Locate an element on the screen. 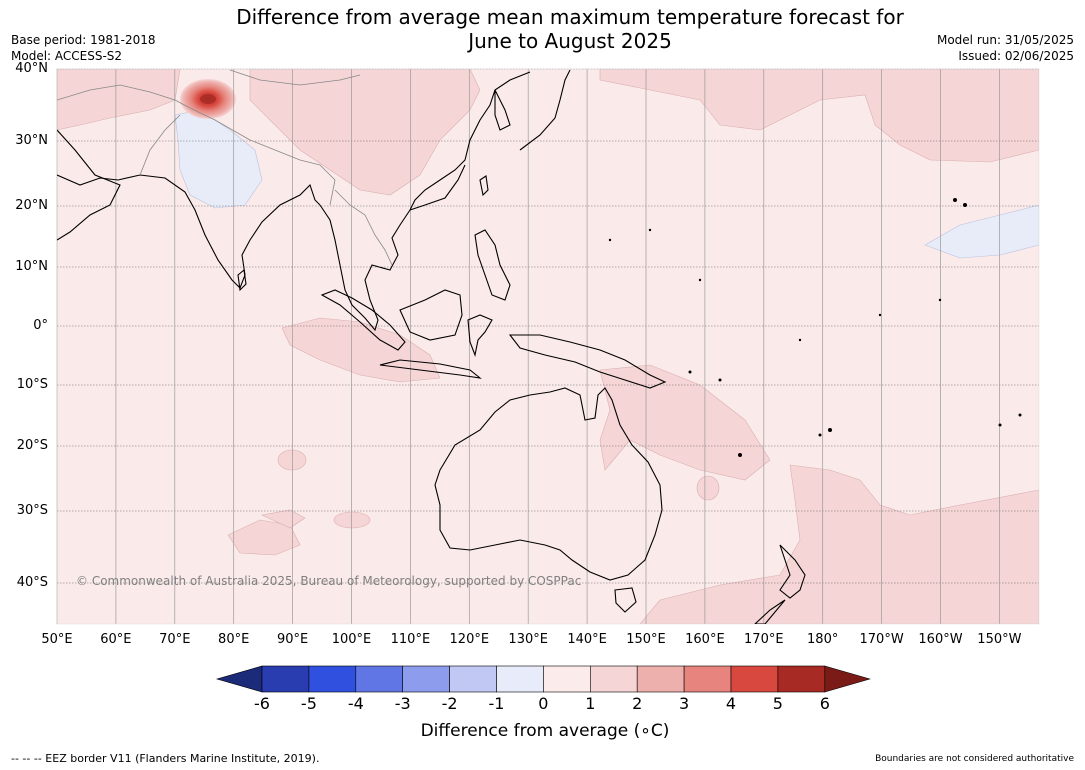 This screenshot has height=770, width=1085. lon-label: 60°E is located at coordinates (116, 639).